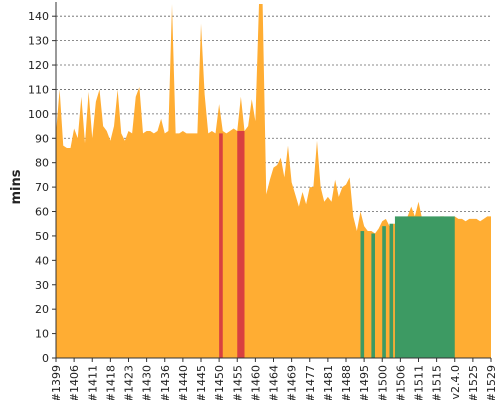 This screenshot has height=400, width=500. I want to click on x-tick-label-2: #1411, so click(92, 382).